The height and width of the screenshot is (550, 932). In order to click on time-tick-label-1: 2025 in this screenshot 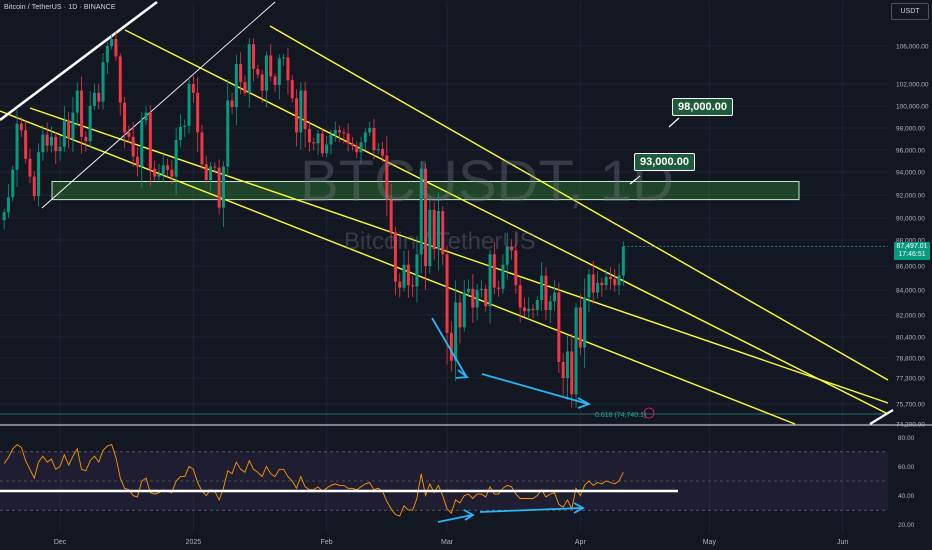, I will do `click(194, 542)`.